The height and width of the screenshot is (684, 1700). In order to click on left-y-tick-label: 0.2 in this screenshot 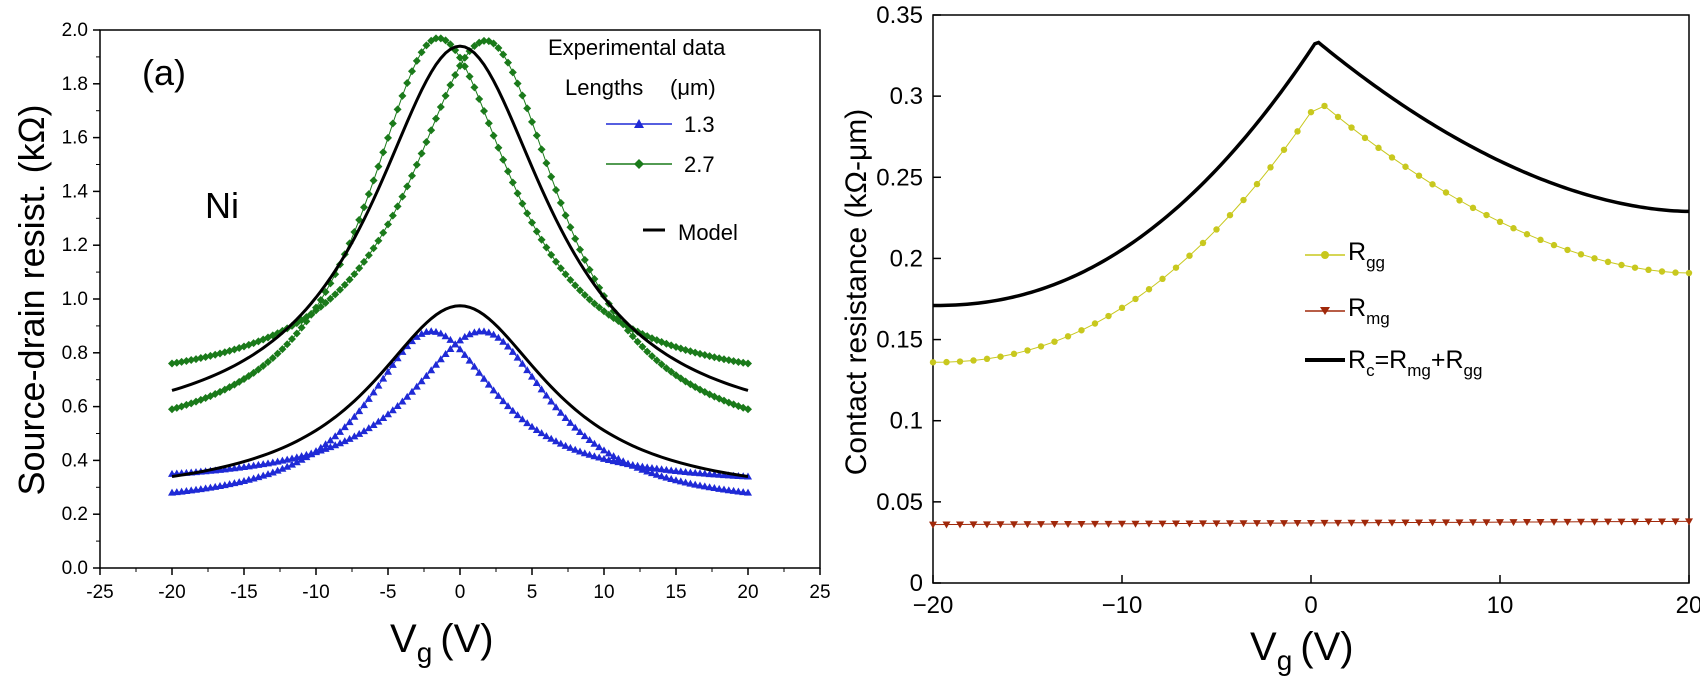, I will do `click(75, 514)`.